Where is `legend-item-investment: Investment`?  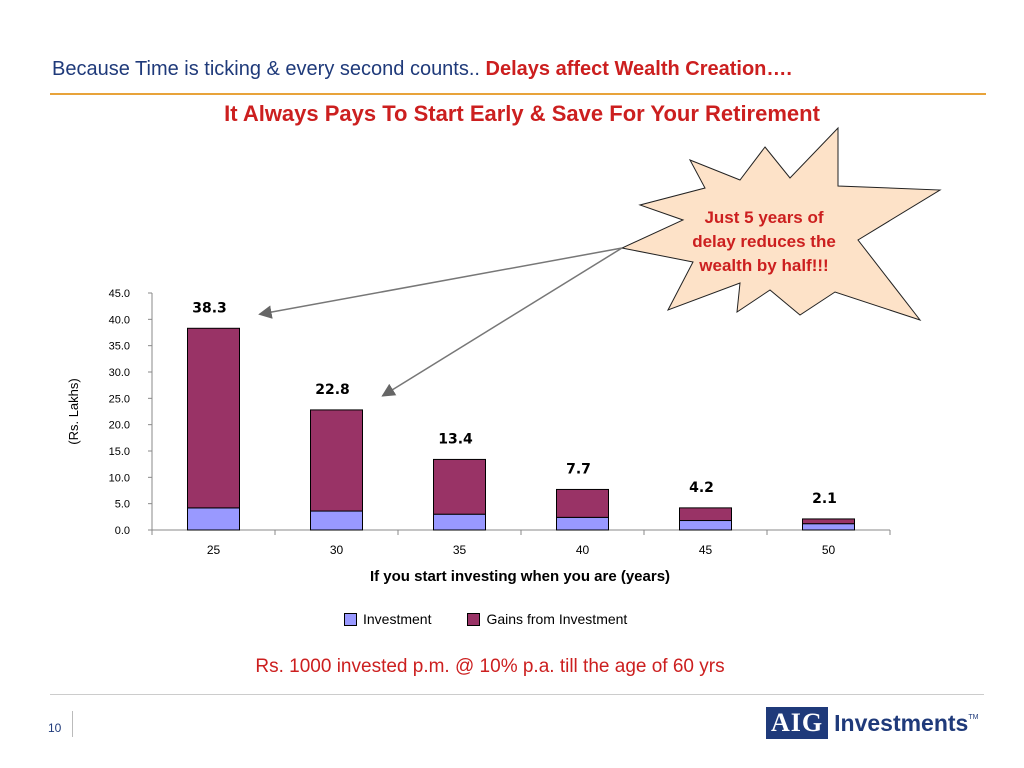
legend-item-investment: Investment is located at coordinates (387, 619).